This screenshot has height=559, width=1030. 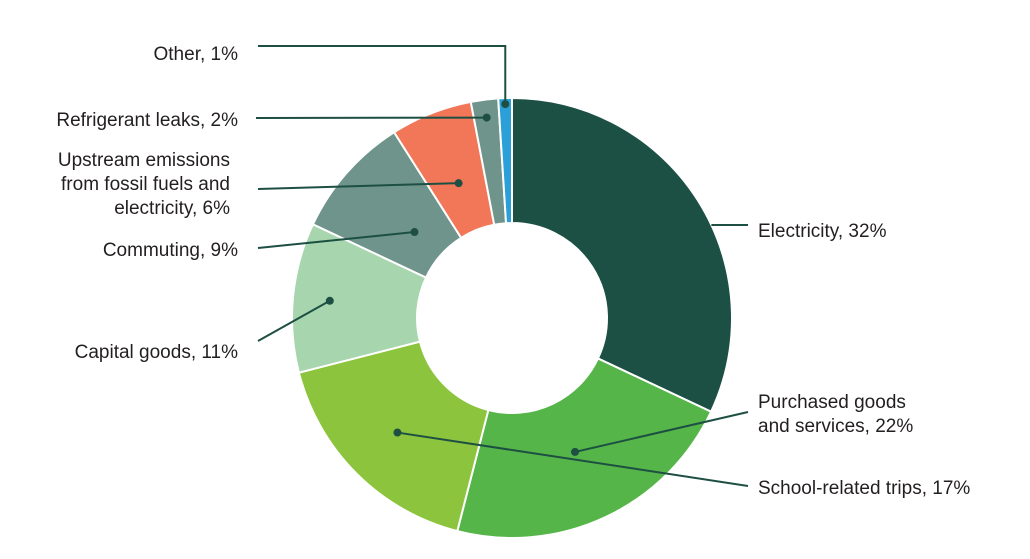 I want to click on leader-dot-other, so click(x=505, y=104).